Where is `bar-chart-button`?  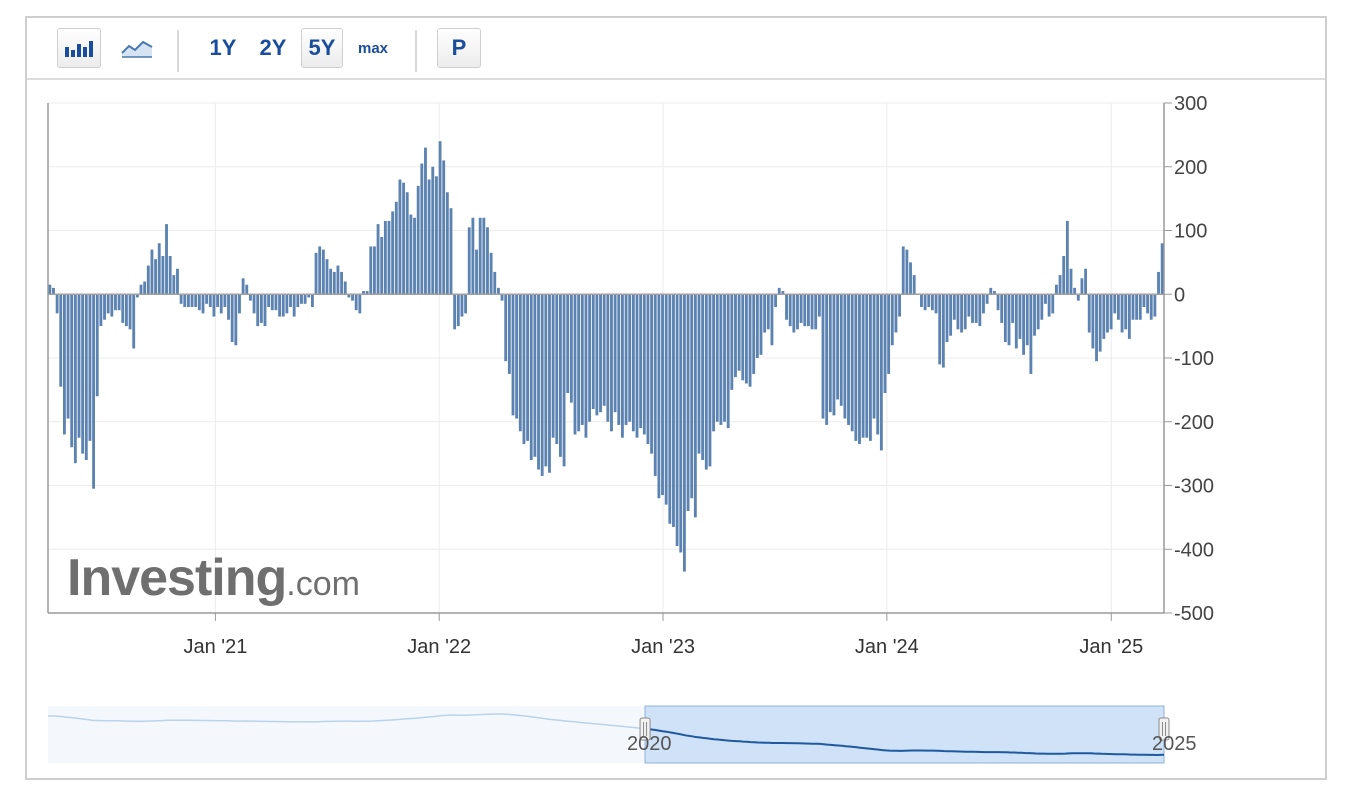
bar-chart-button is located at coordinates (79, 48).